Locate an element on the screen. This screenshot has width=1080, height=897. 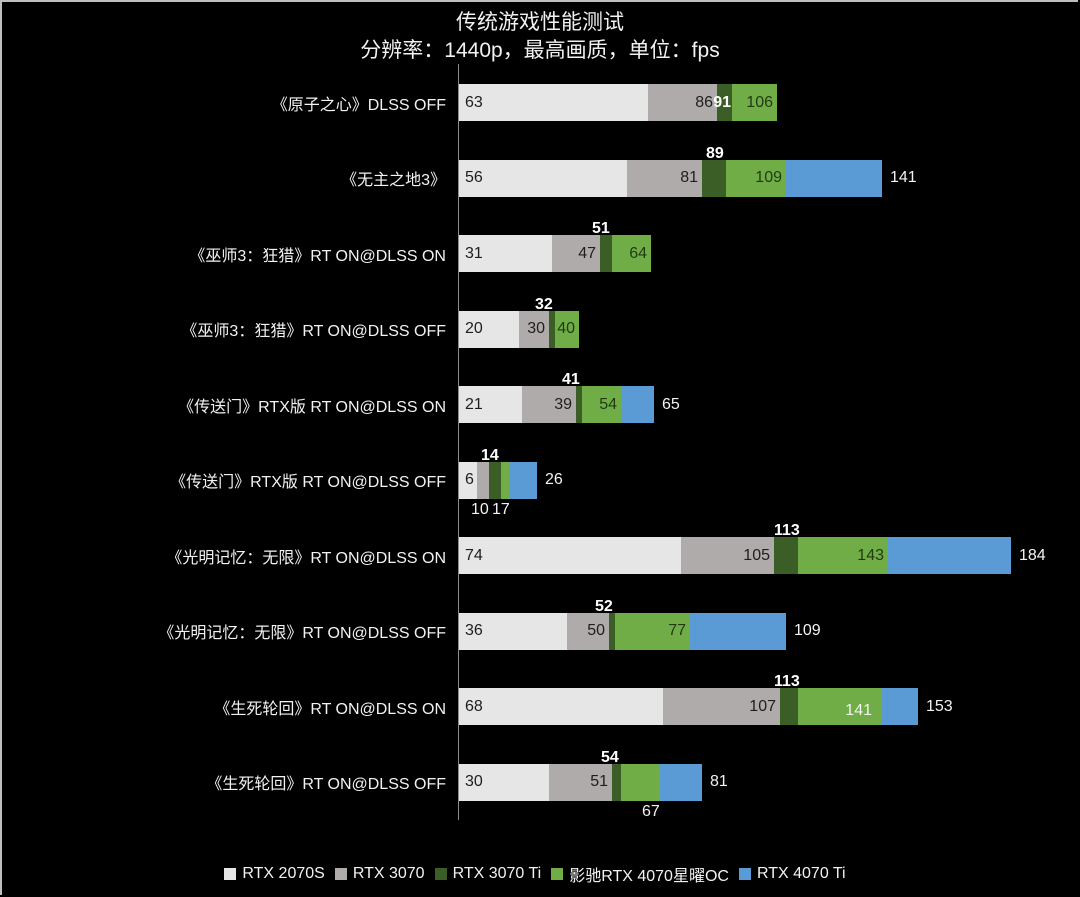
legend-label: 影驰RTX 4070星曜OC is located at coordinates (649, 876).